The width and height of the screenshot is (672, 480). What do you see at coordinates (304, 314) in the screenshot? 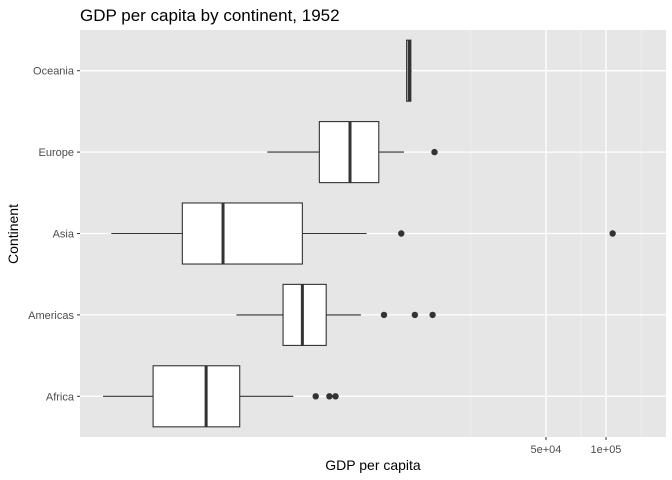
I see `iqr-box-americas` at bounding box center [304, 314].